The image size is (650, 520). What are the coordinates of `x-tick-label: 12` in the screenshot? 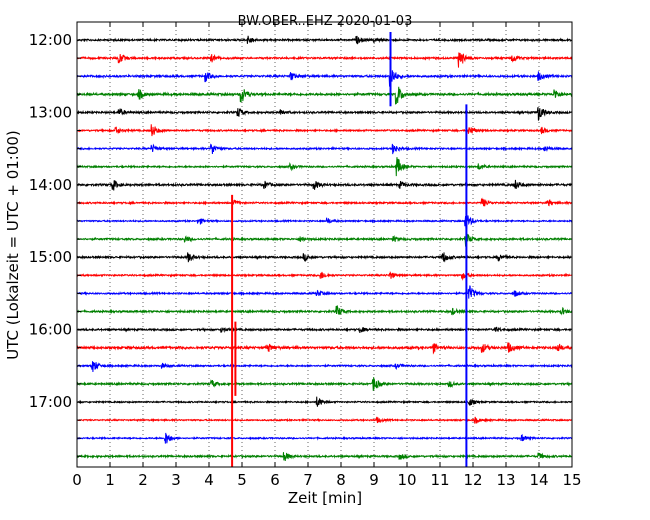 It's located at (472, 480).